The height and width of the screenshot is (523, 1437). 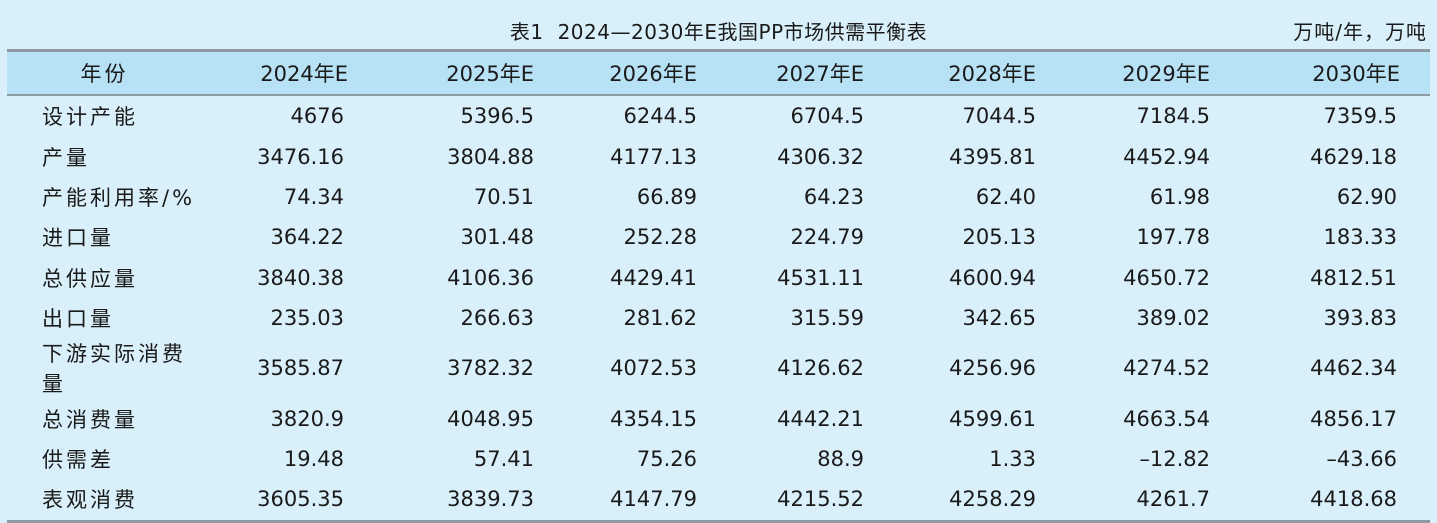 What do you see at coordinates (992, 418) in the screenshot?
I see `table-cell: 4599.61` at bounding box center [992, 418].